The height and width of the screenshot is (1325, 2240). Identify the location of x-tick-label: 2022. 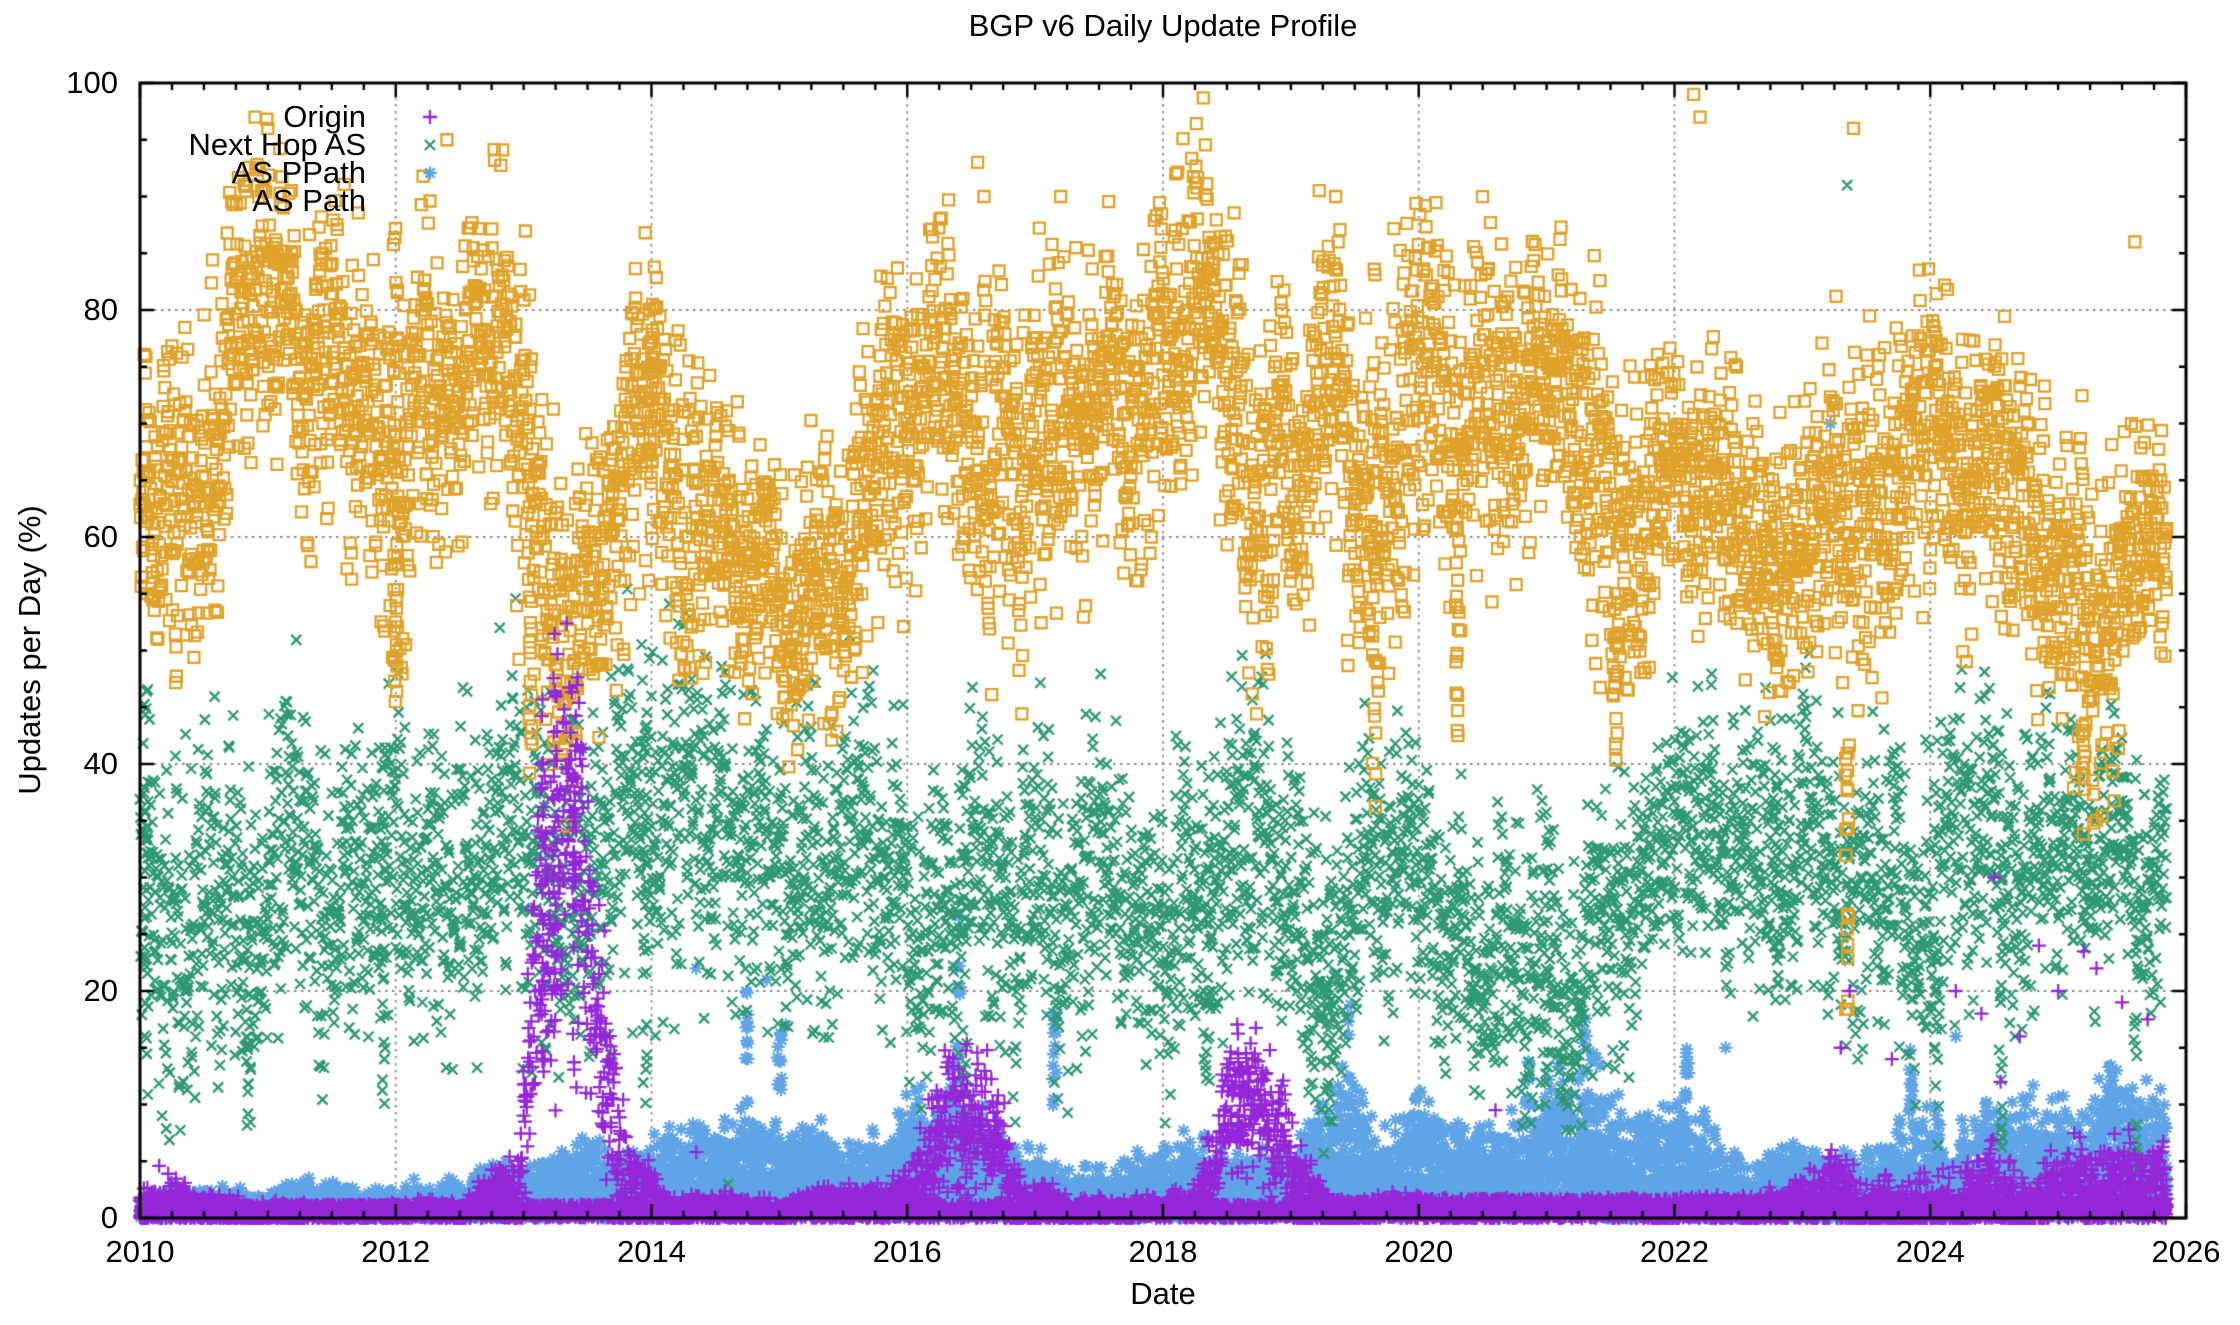
(1674, 1251).